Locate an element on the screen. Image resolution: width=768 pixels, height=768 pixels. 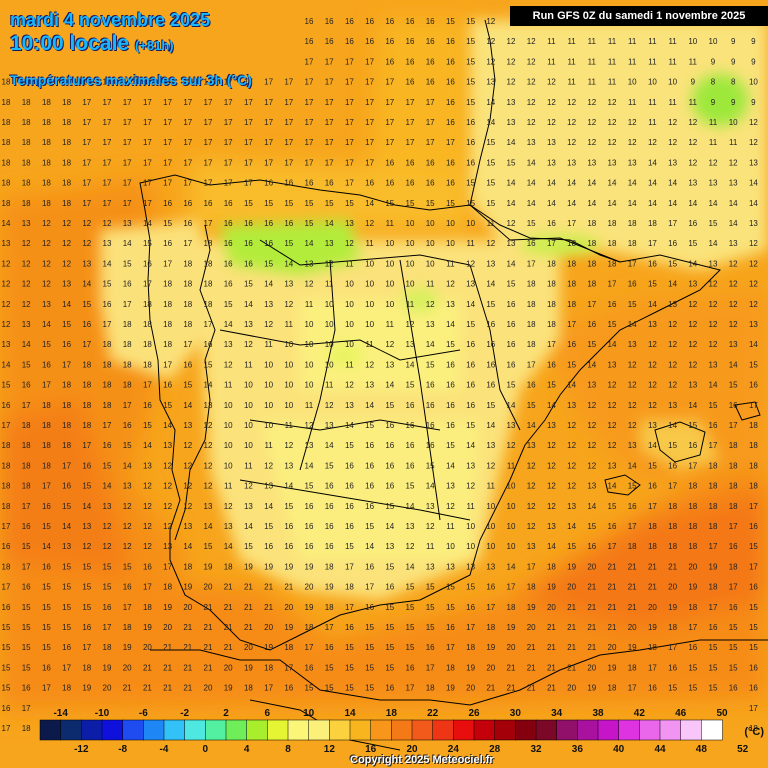
legend-label-upper: 46 is located at coordinates (681, 713).